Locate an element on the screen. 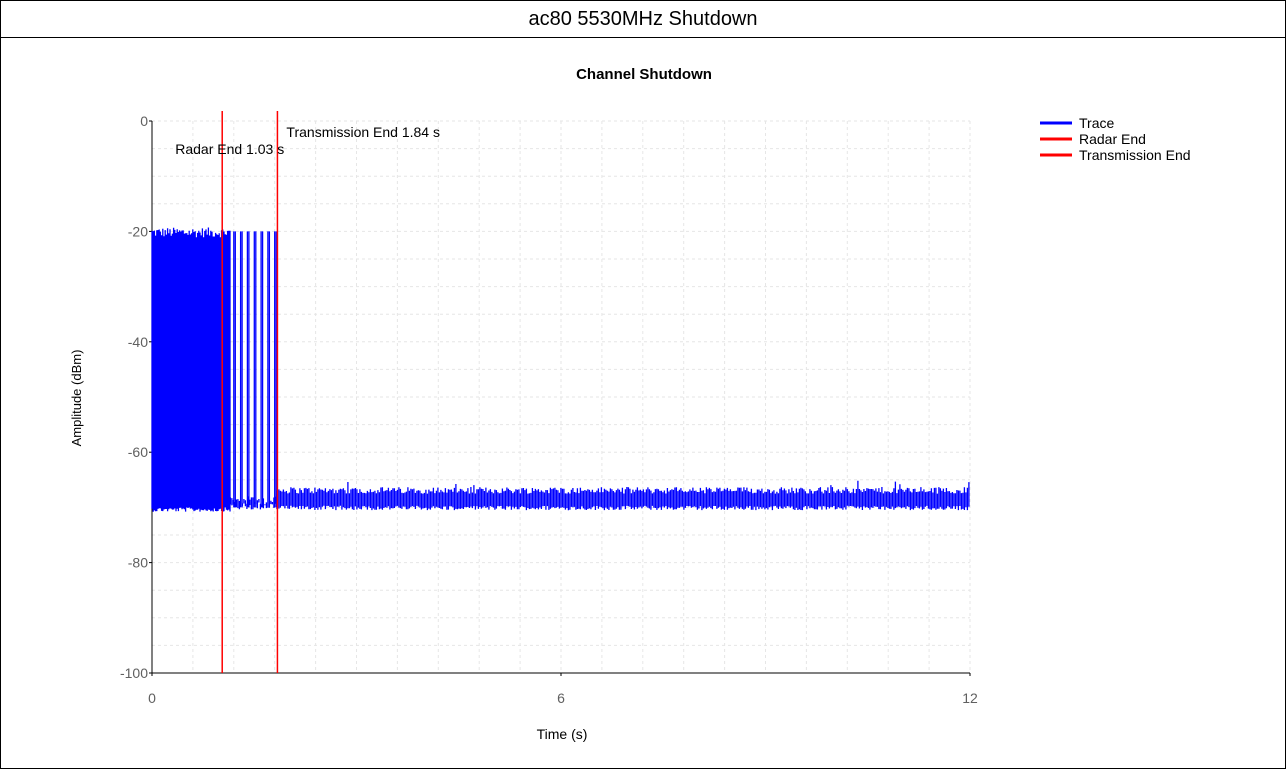  legend-entry: Transmission End is located at coordinates (1135, 155).